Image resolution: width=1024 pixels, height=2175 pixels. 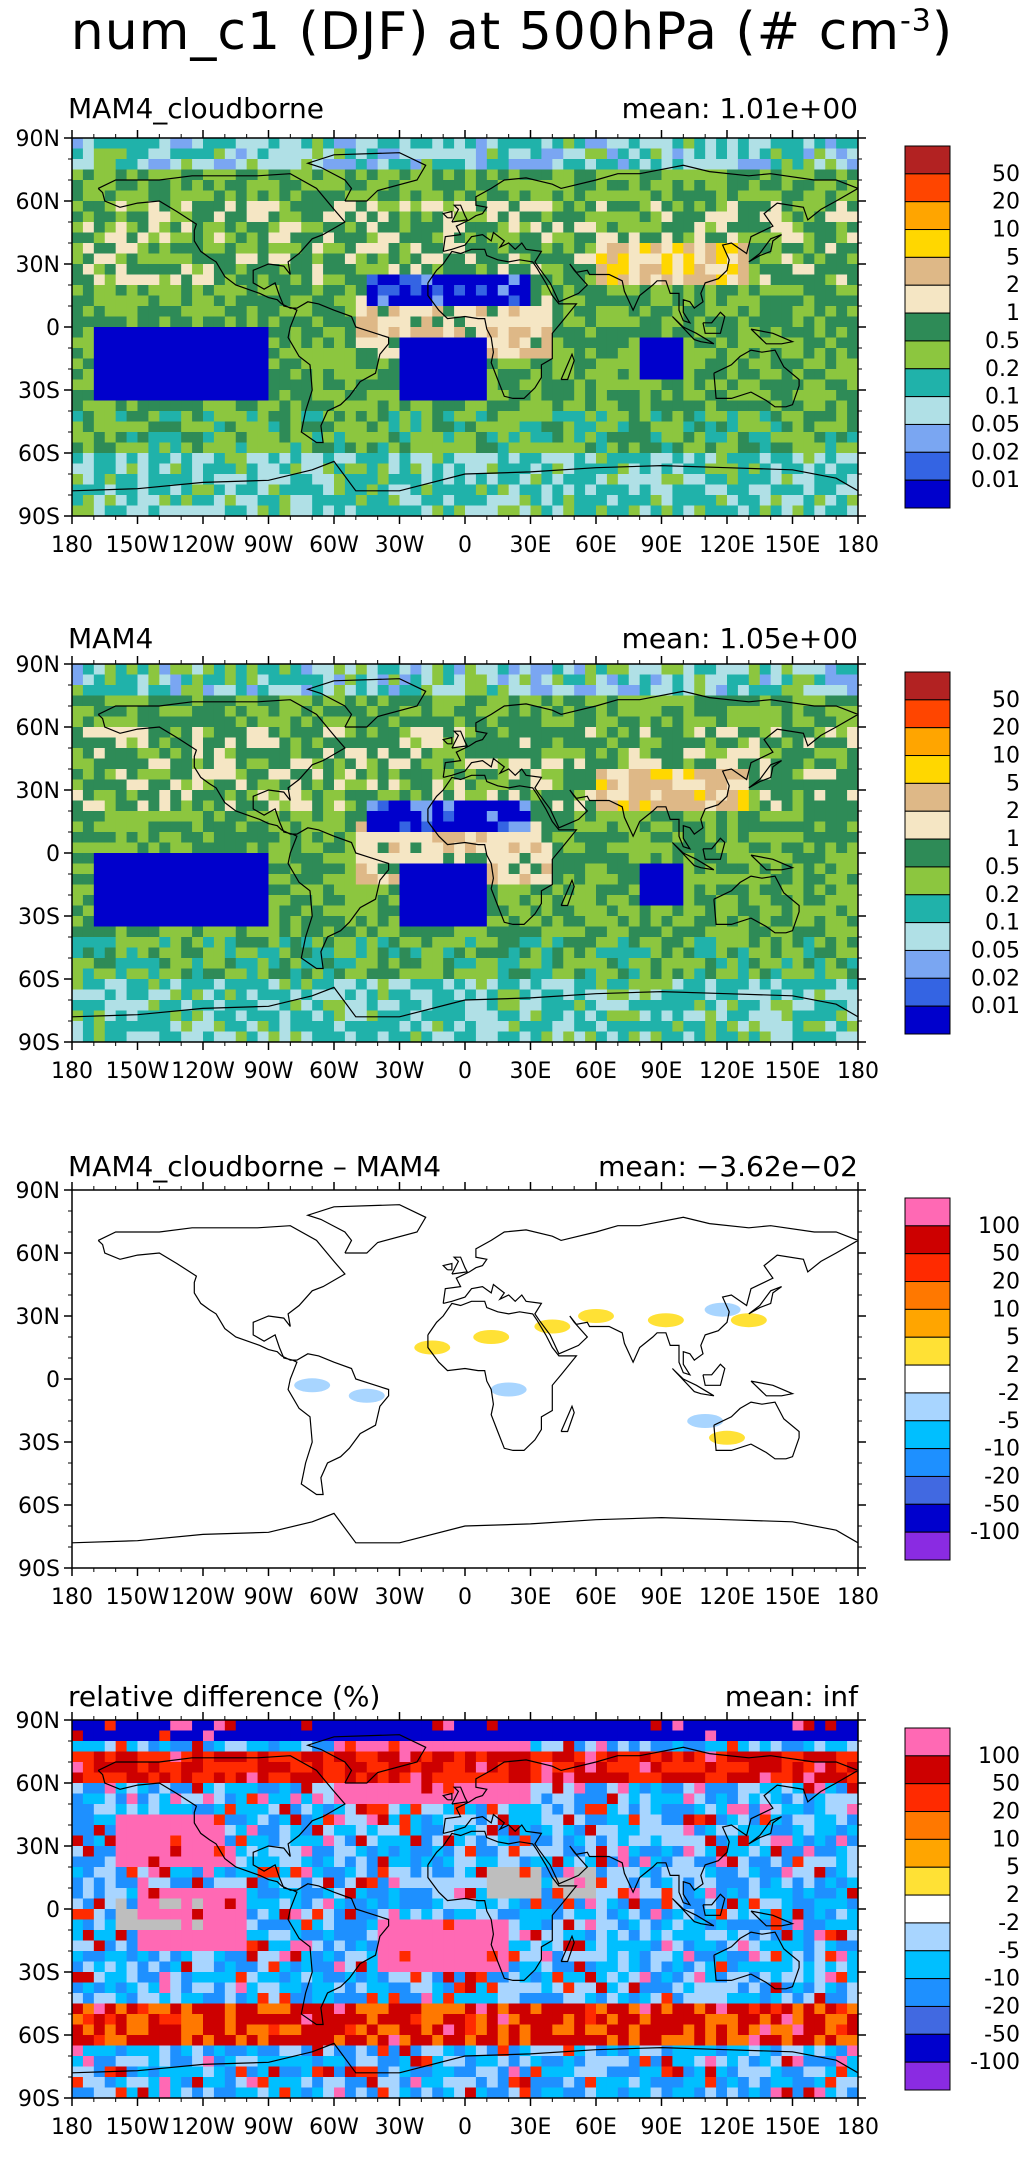 I want to click on colorbar-box, so click(x=927, y=160).